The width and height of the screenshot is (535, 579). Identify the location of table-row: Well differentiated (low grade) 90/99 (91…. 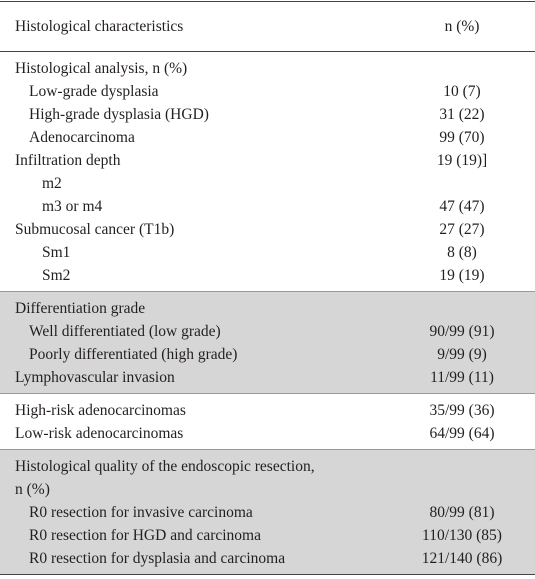
(267, 331).